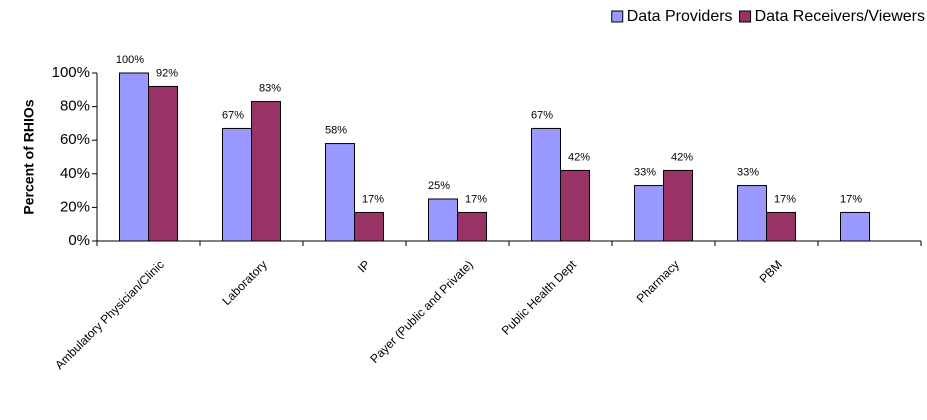  I want to click on data-label: 83%, so click(270, 88).